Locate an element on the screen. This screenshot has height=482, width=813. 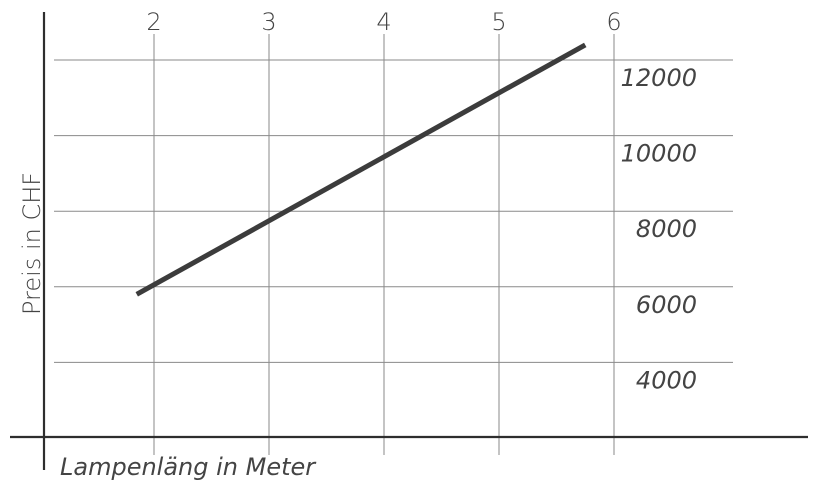
x-tick-label: 3 is located at coordinates (268, 22).